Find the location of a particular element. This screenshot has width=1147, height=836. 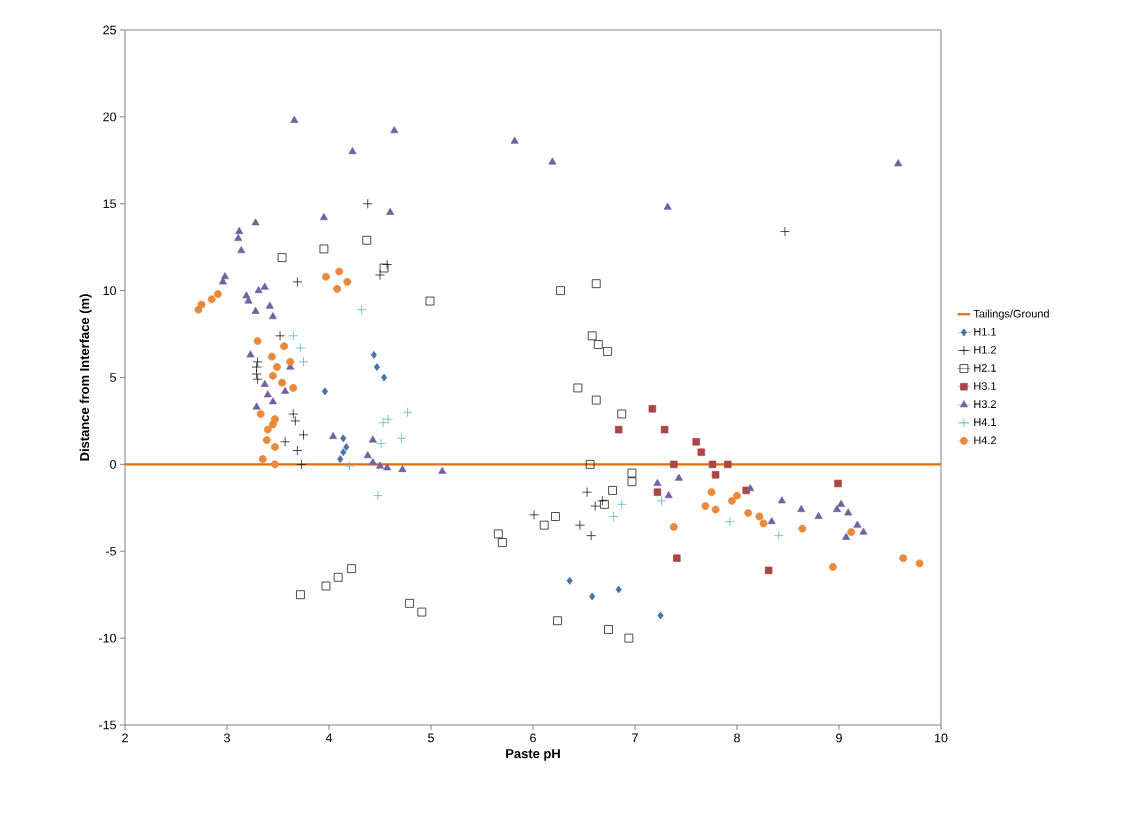

y-tick-label: 10 is located at coordinates (110, 291).